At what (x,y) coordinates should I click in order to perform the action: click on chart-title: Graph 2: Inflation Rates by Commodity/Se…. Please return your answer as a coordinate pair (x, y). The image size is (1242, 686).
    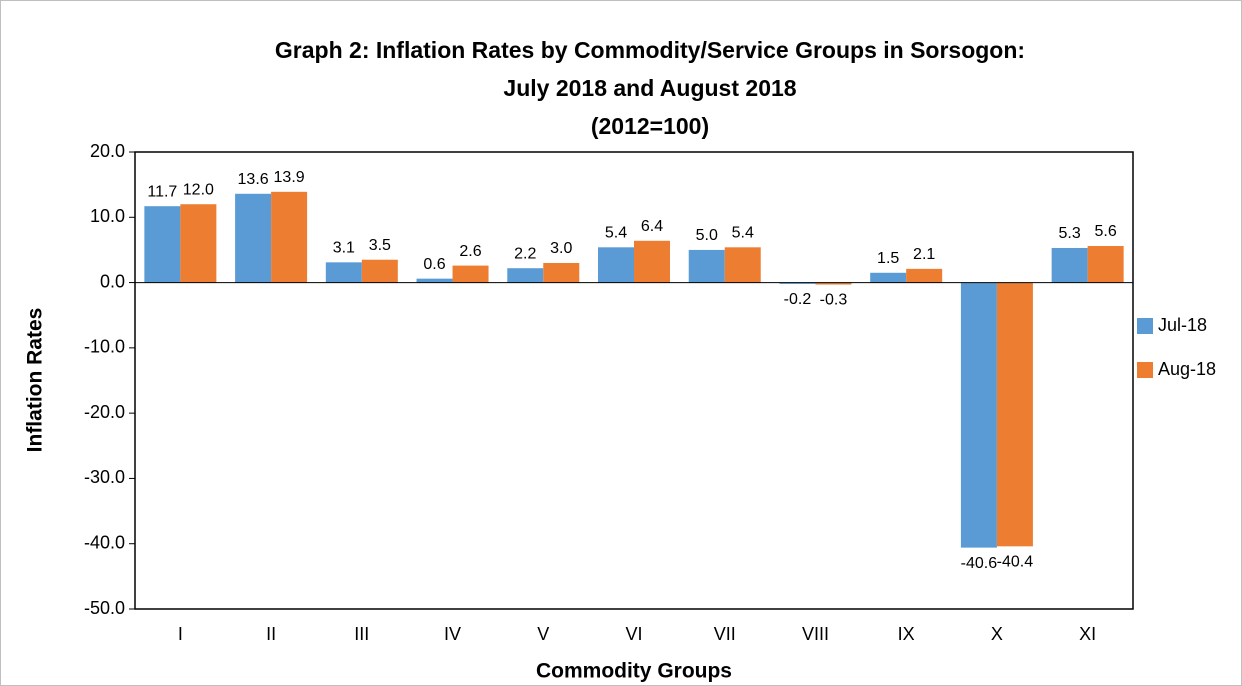
    Looking at the image, I should click on (650, 50).